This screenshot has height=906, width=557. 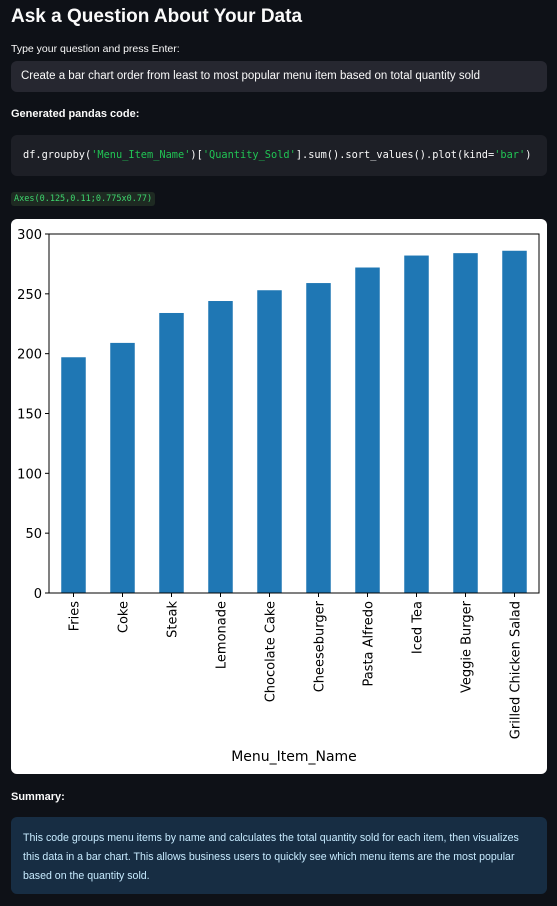 I want to click on y-tick-label: 250, so click(x=29, y=295).